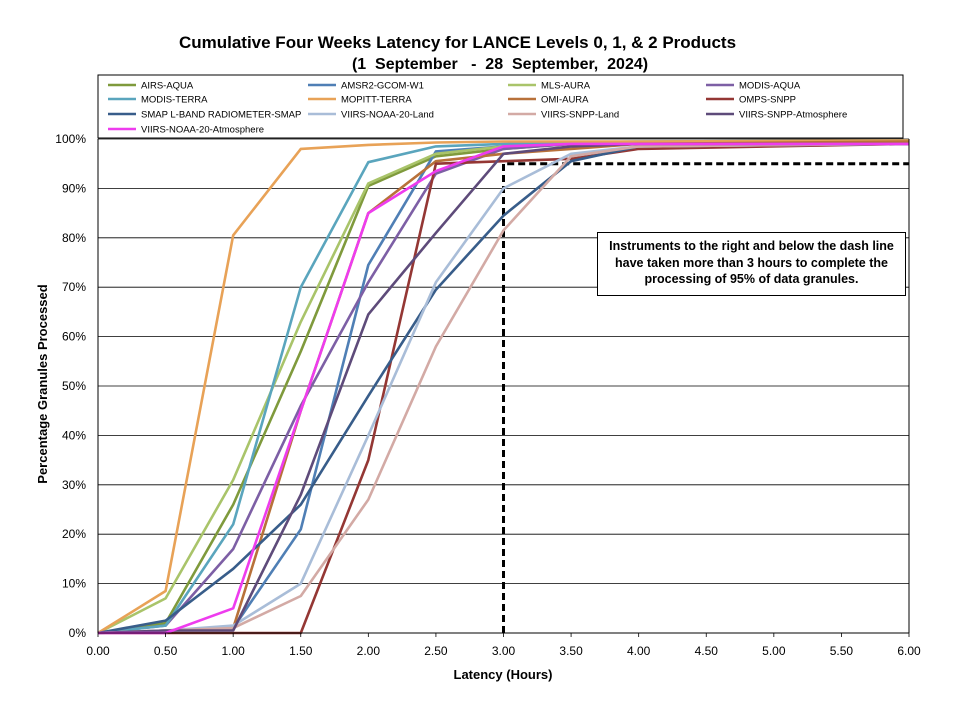 The height and width of the screenshot is (715, 955). Describe the element at coordinates (74, 287) in the screenshot. I see `y-tick-label: 70%` at that location.